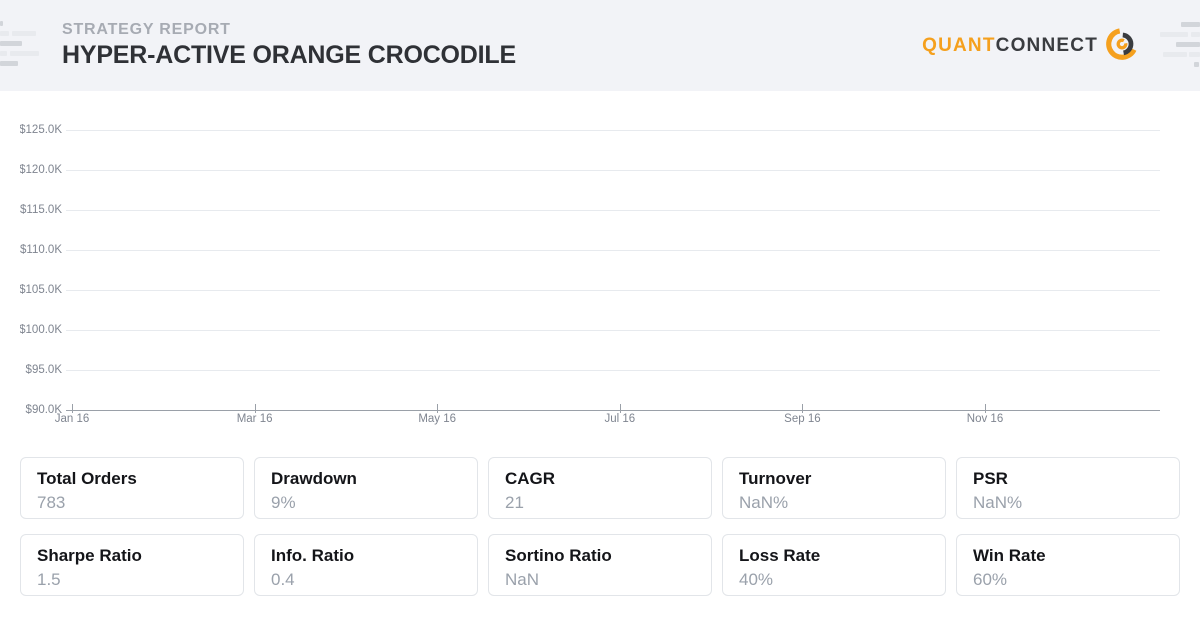 This screenshot has width=1200, height=632. I want to click on y-axis-tick-label: $100.0K, so click(41, 330).